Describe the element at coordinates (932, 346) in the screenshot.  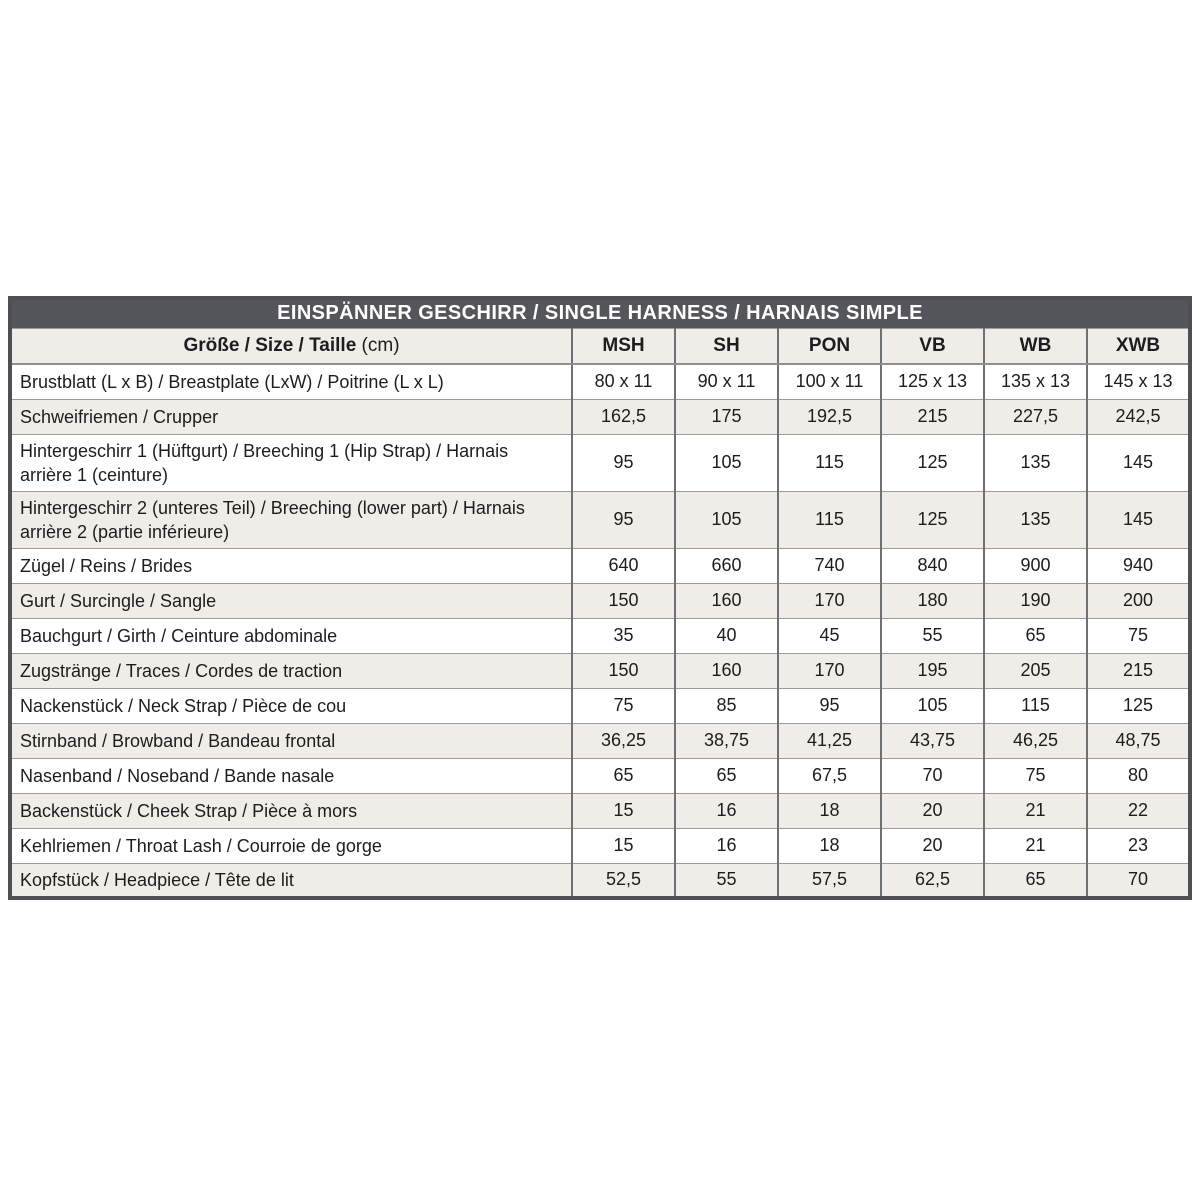
I see `size-code-header: VB` at that location.